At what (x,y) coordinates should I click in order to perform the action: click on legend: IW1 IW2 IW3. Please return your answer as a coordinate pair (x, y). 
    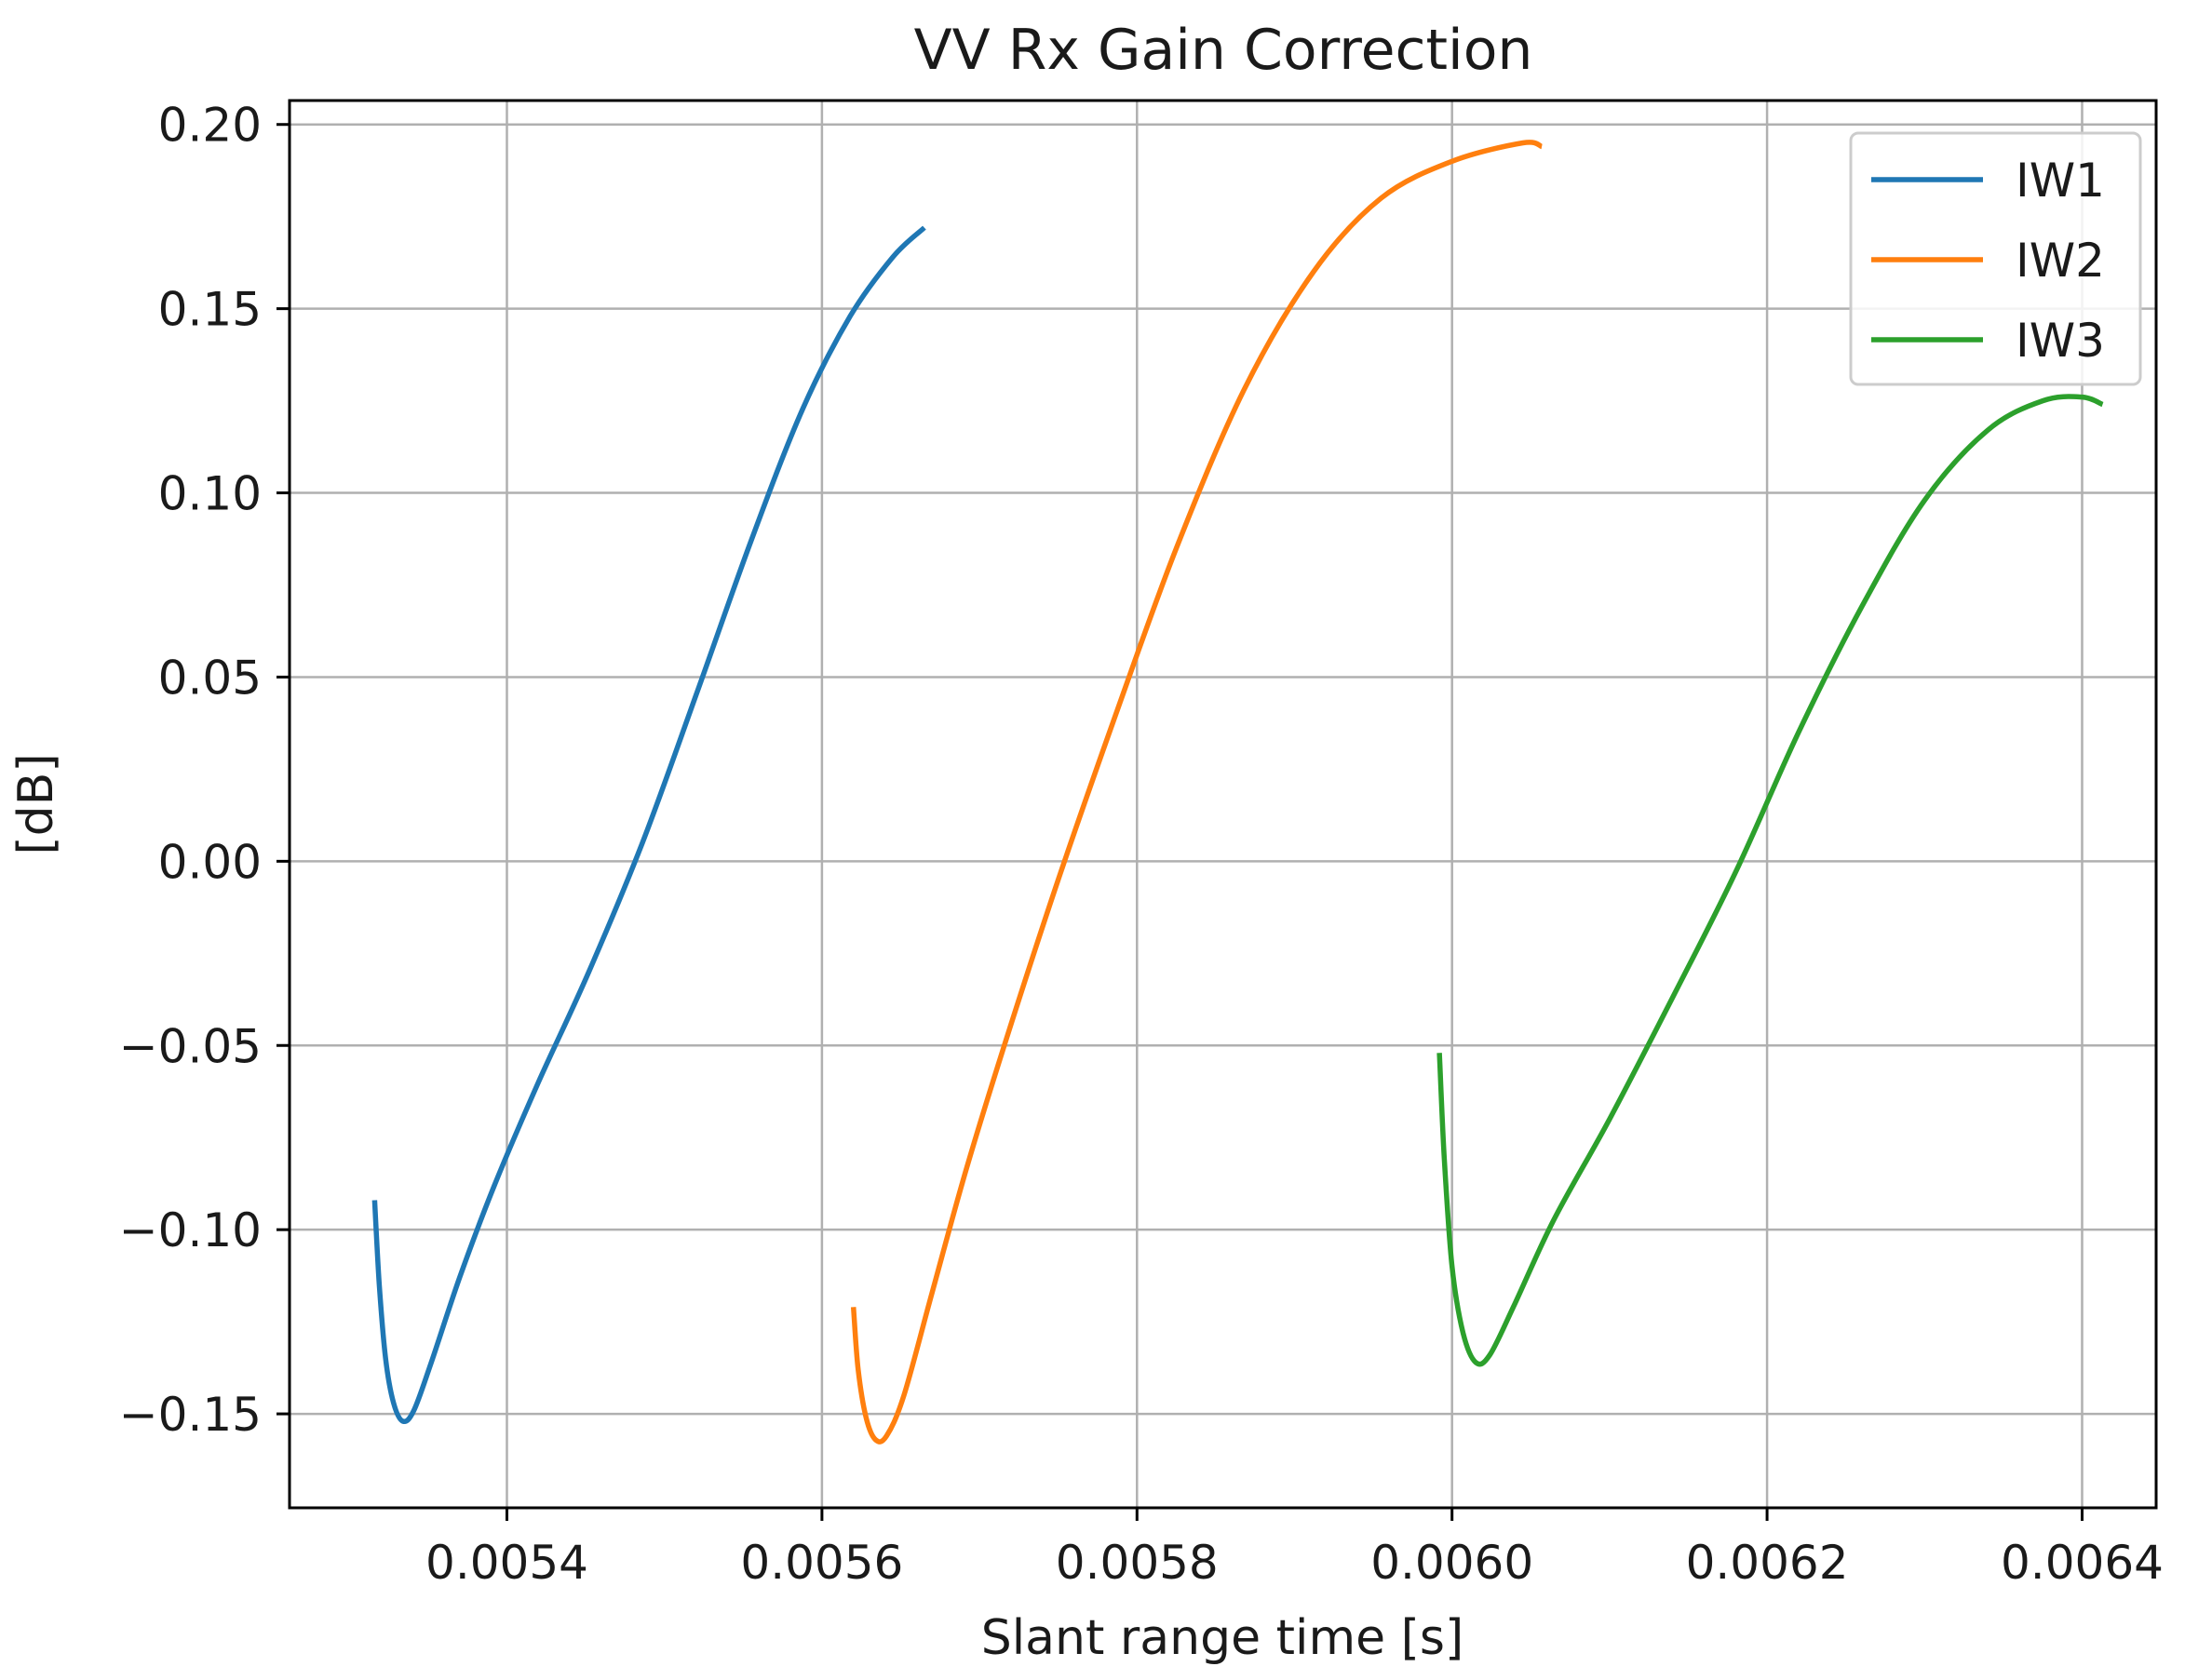
    Looking at the image, I should click on (1995, 258).